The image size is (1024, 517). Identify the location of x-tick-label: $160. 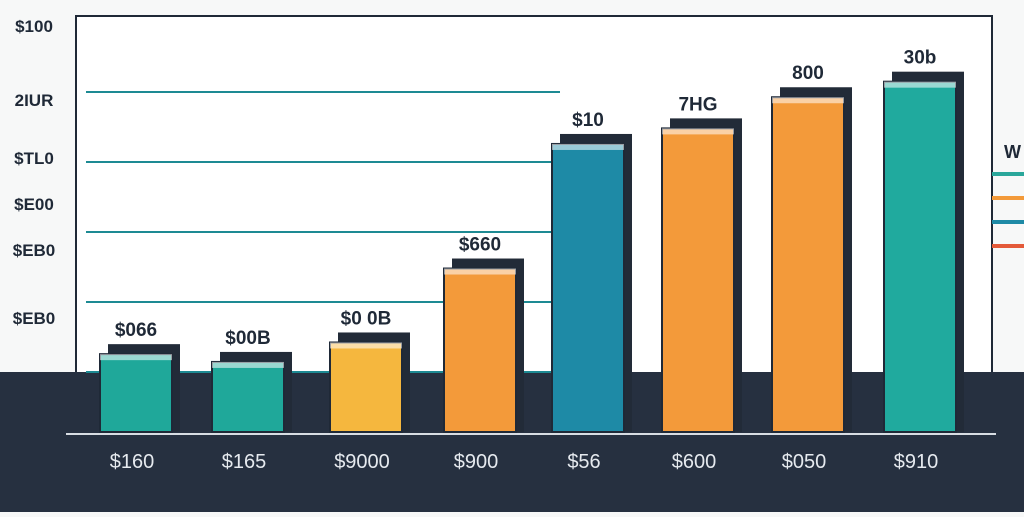
(132, 462).